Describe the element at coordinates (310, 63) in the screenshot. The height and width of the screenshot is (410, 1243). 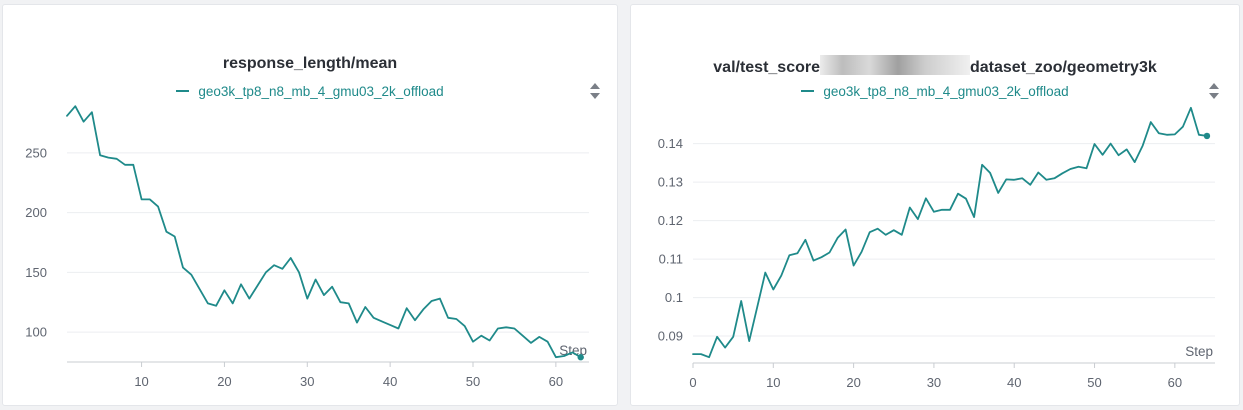
I see `chart-title: response_length/mean` at that location.